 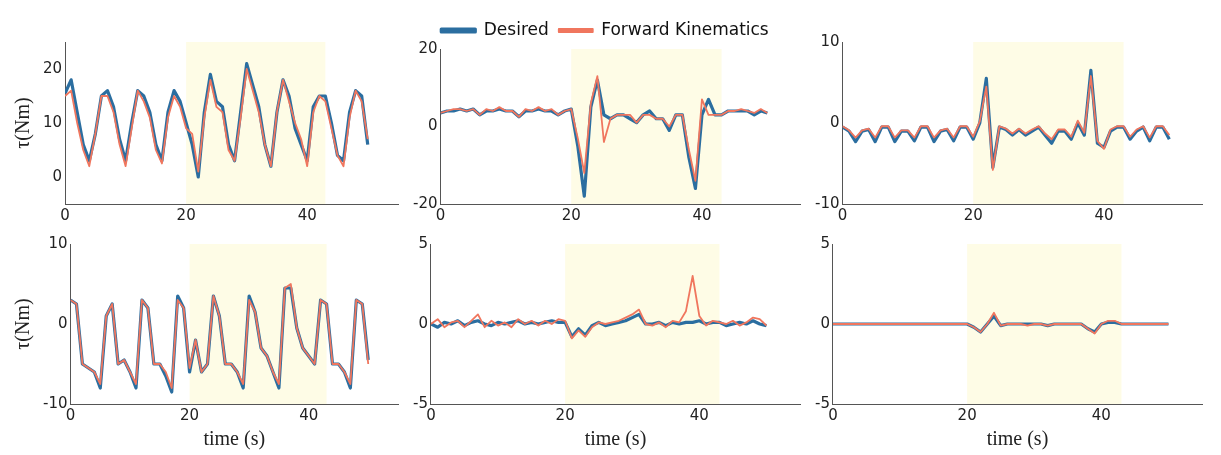 I want to click on legend-label: Desired, so click(x=516, y=28).